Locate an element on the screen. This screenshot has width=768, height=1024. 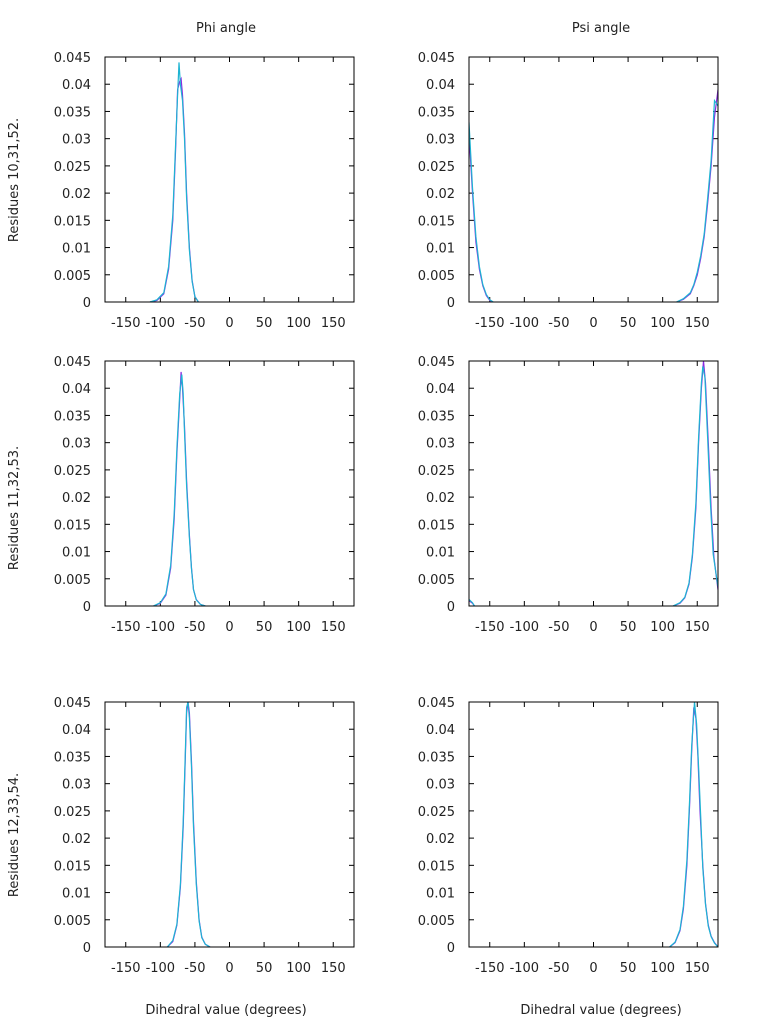
col-title-phi: Phi angle is located at coordinates (226, 28).